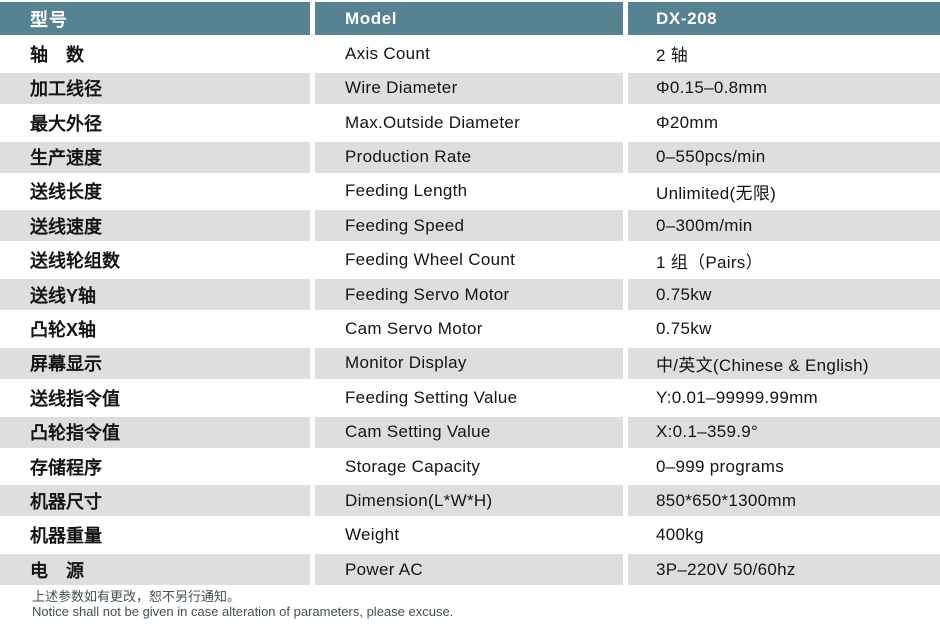 This screenshot has height=632, width=940. I want to click on spec-label-en-cell: Wire Diameter, so click(469, 88).